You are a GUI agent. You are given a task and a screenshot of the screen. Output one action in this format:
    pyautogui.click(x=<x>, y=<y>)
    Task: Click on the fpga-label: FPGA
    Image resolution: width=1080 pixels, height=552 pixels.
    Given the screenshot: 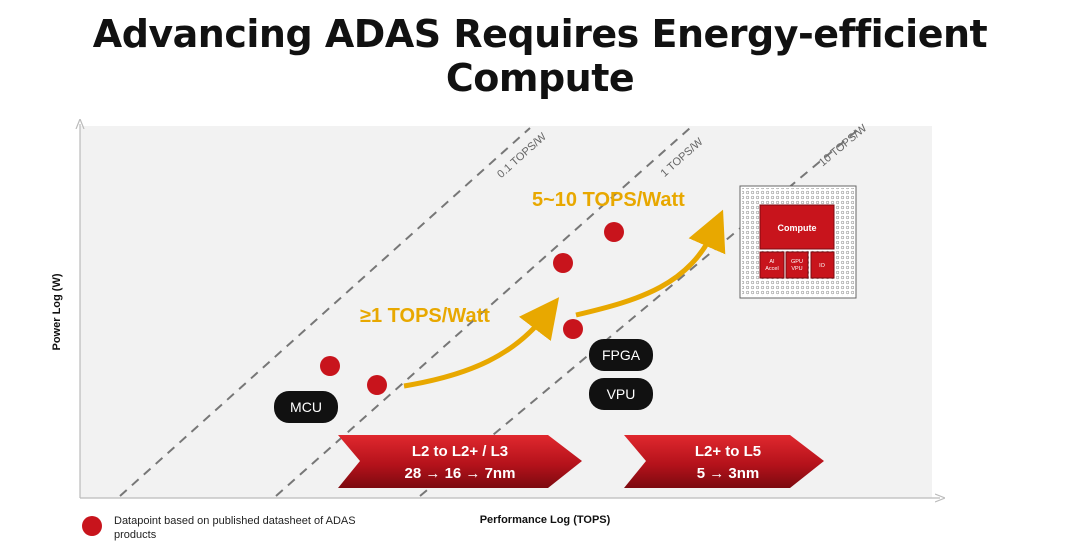 What is the action you would take?
    pyautogui.click(x=621, y=355)
    